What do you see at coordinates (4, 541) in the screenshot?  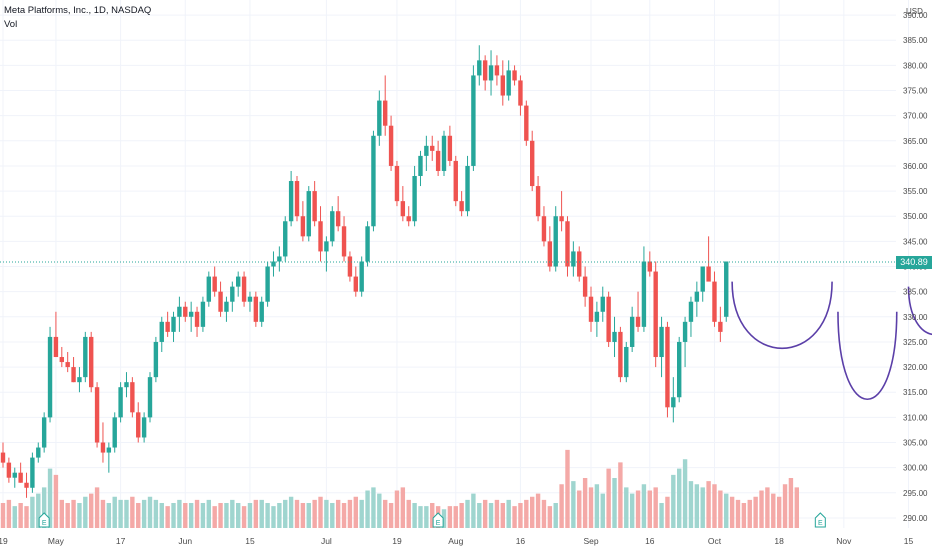 I see `x-tick-label: 19` at bounding box center [4, 541].